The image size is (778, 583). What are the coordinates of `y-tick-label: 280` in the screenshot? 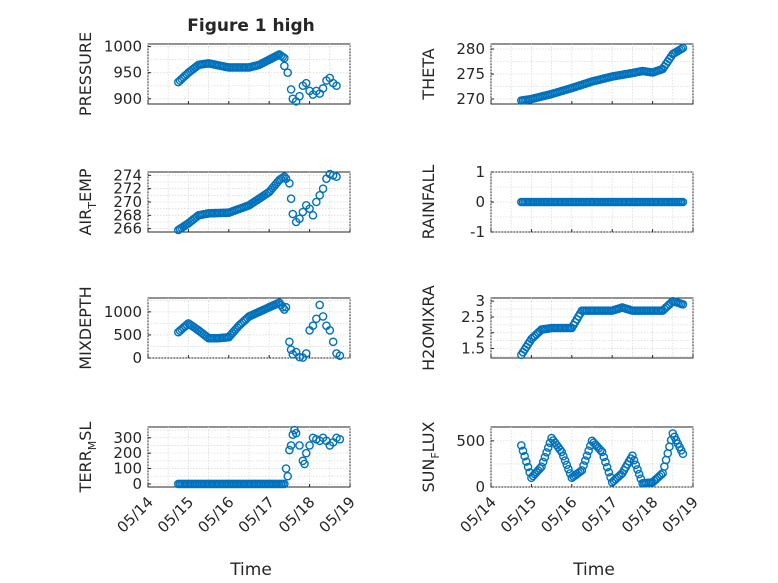 It's located at (470, 49).